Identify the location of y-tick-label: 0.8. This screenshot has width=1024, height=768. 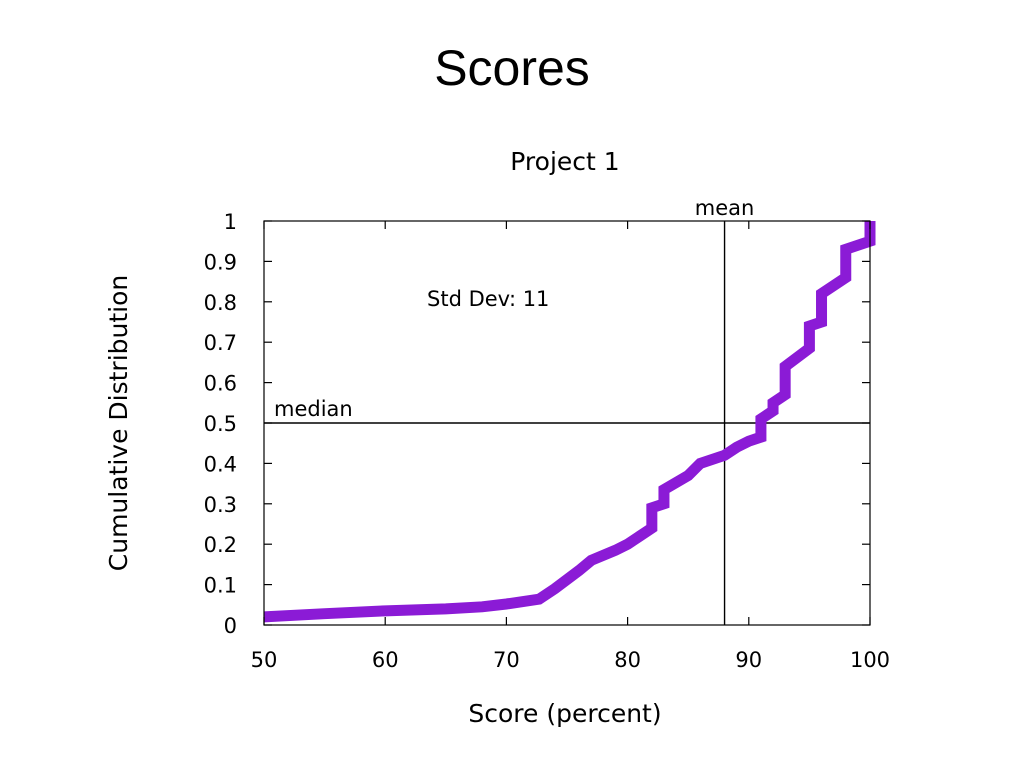
(220, 303).